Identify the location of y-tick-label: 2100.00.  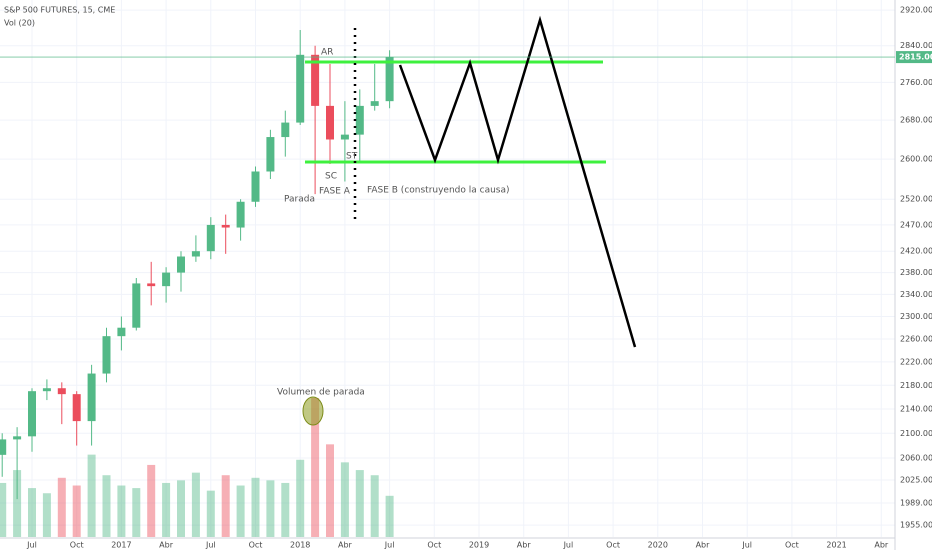
(916, 433).